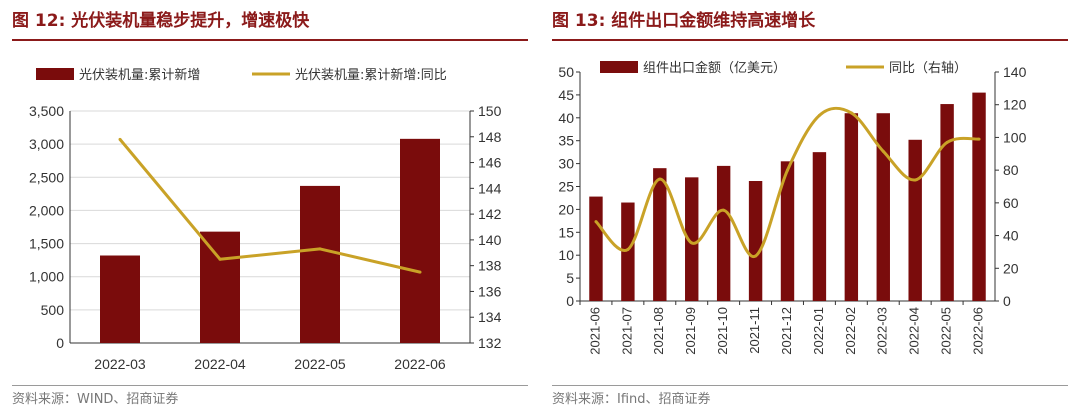 This screenshot has width=1080, height=416. I want to click on left-axis-tick-label: 30, so click(566, 164).